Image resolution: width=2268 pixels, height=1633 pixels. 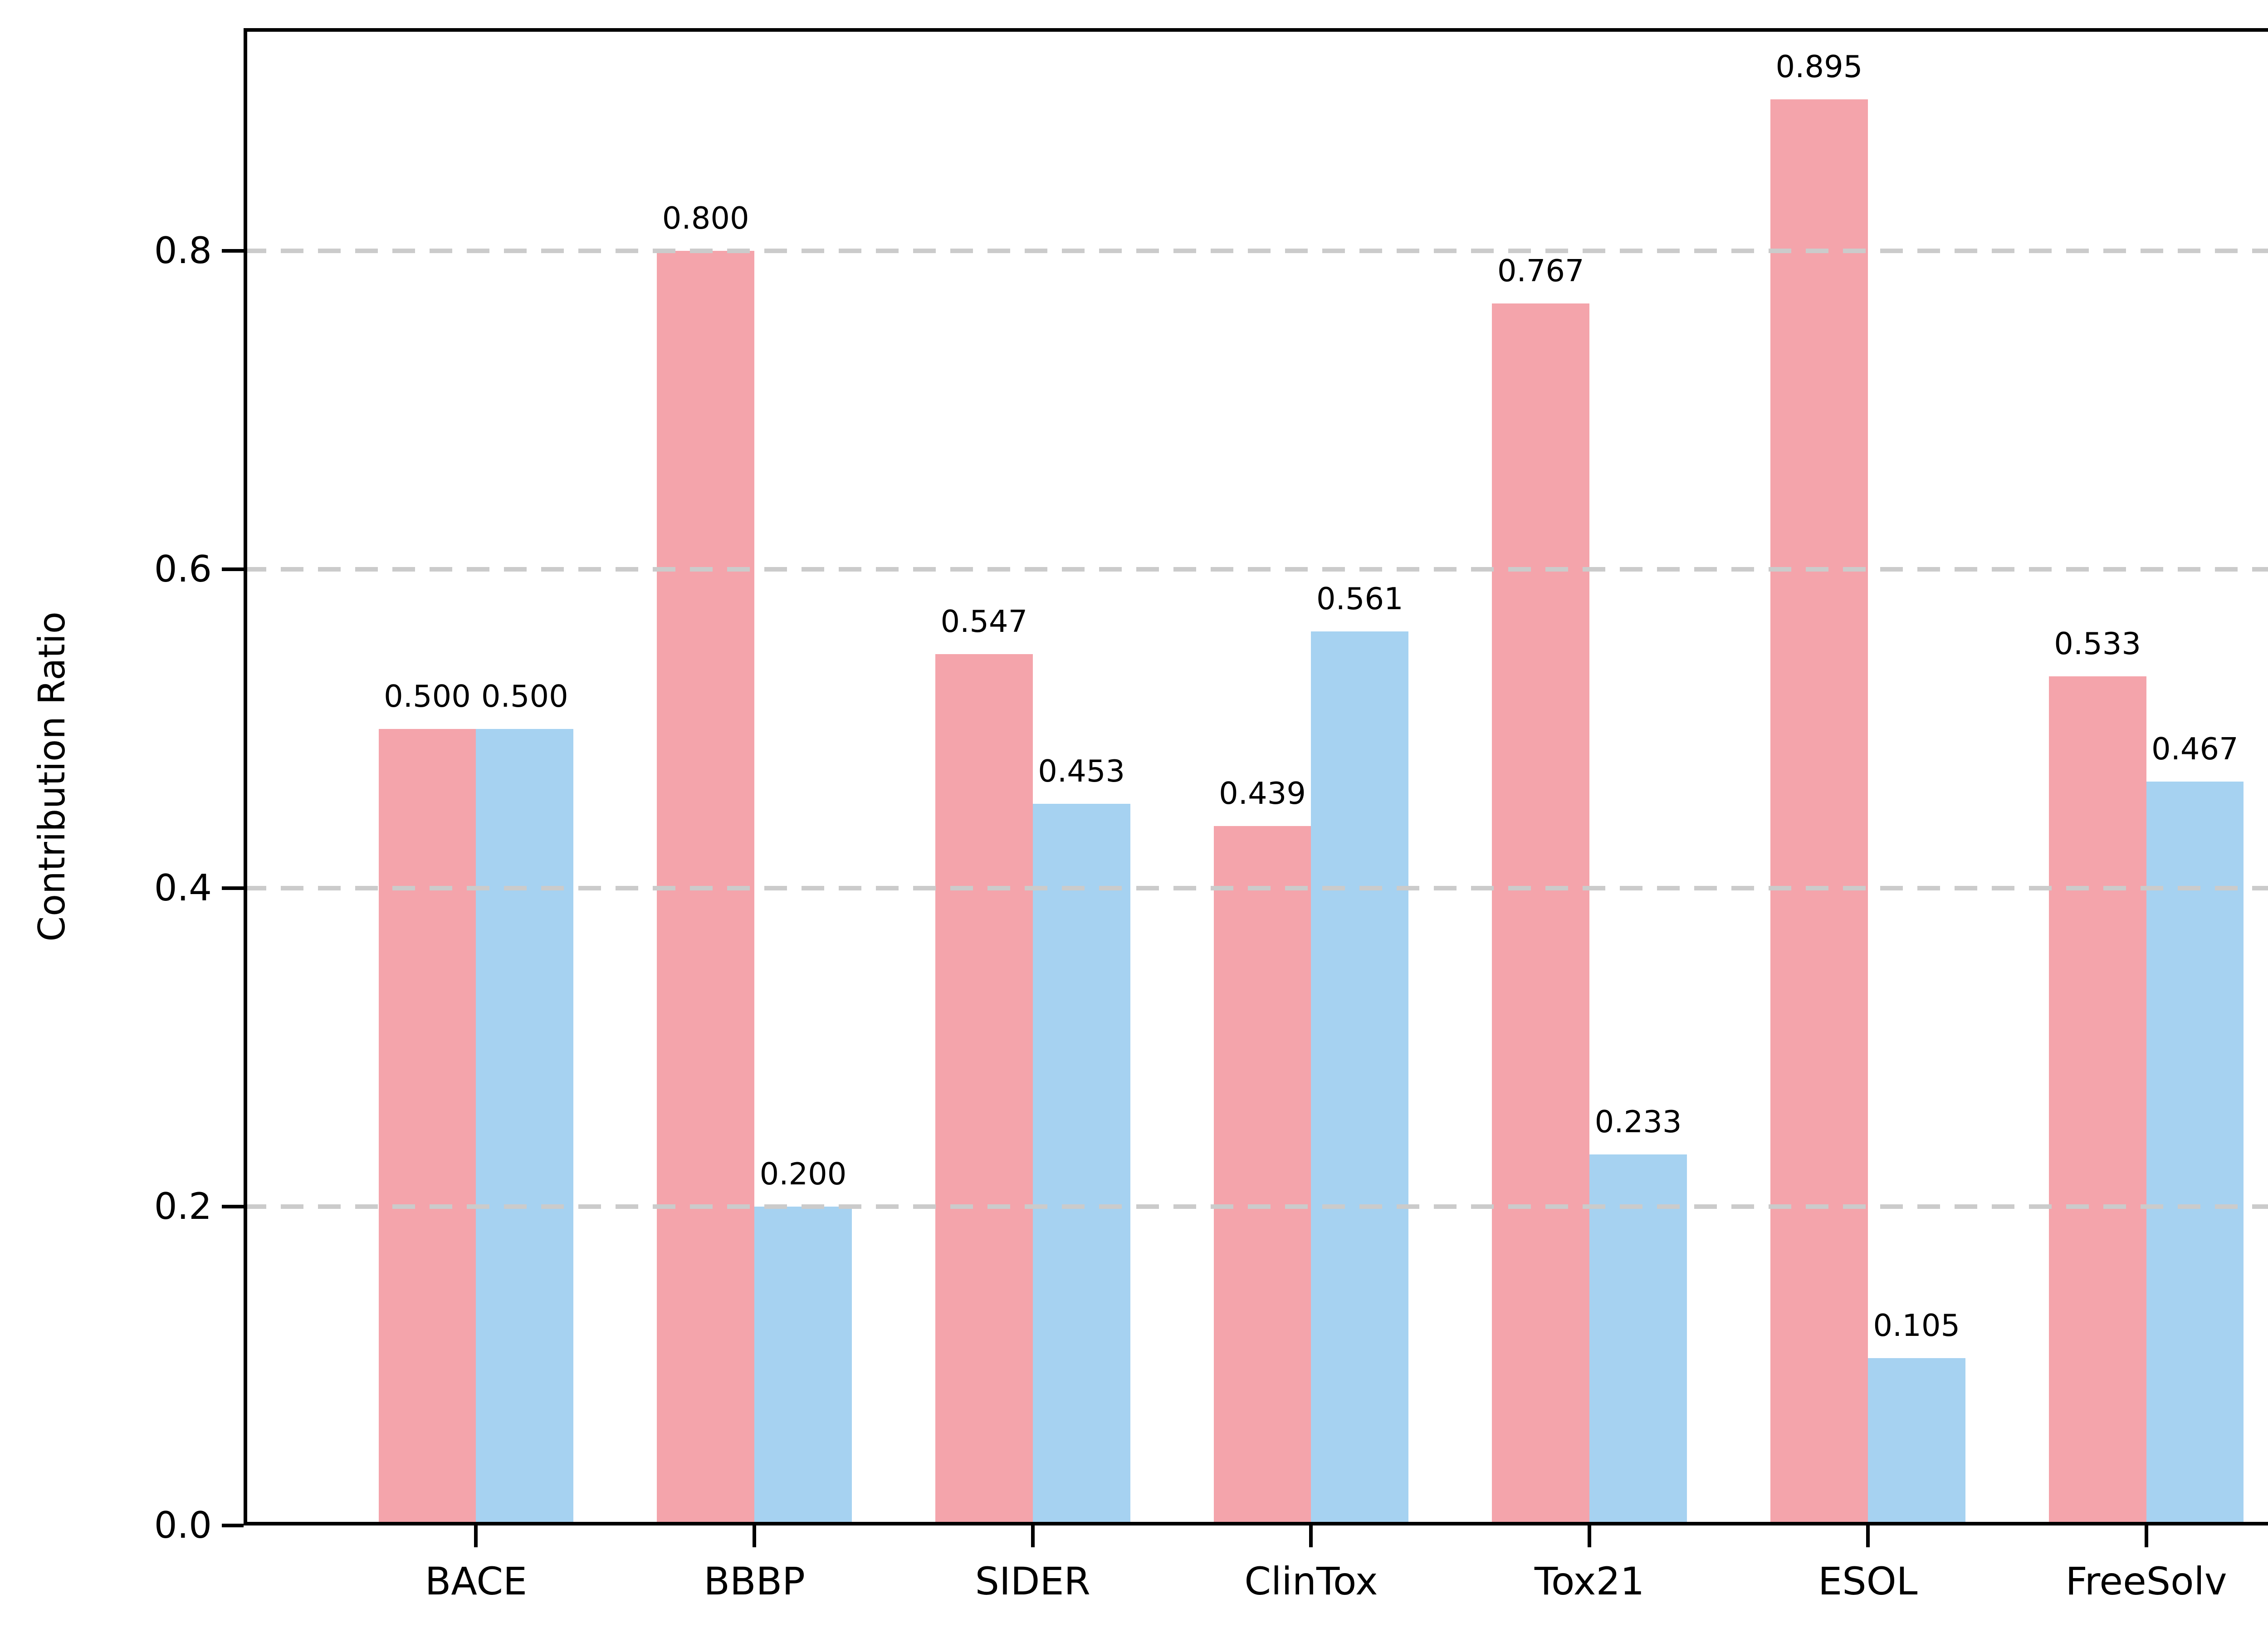 I want to click on y-tick-label: 0.4, so click(x=183, y=887).